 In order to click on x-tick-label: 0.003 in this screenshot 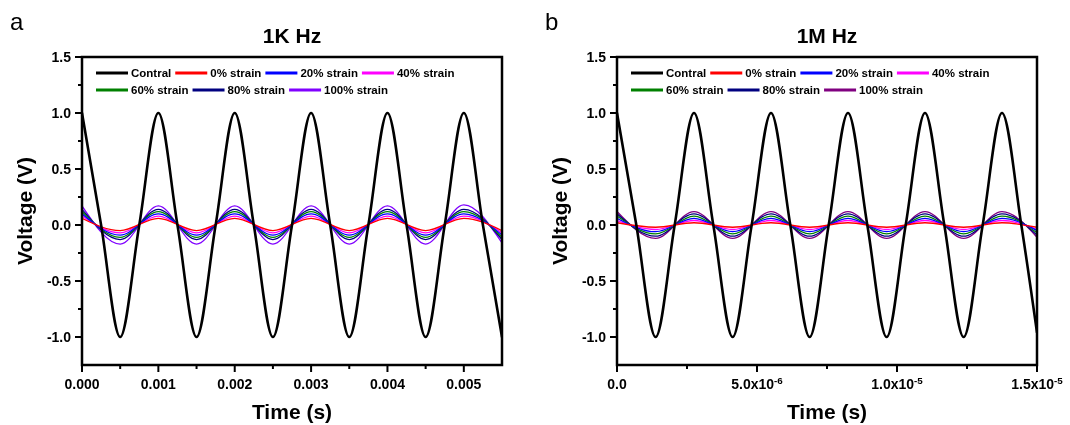, I will do `click(311, 384)`.